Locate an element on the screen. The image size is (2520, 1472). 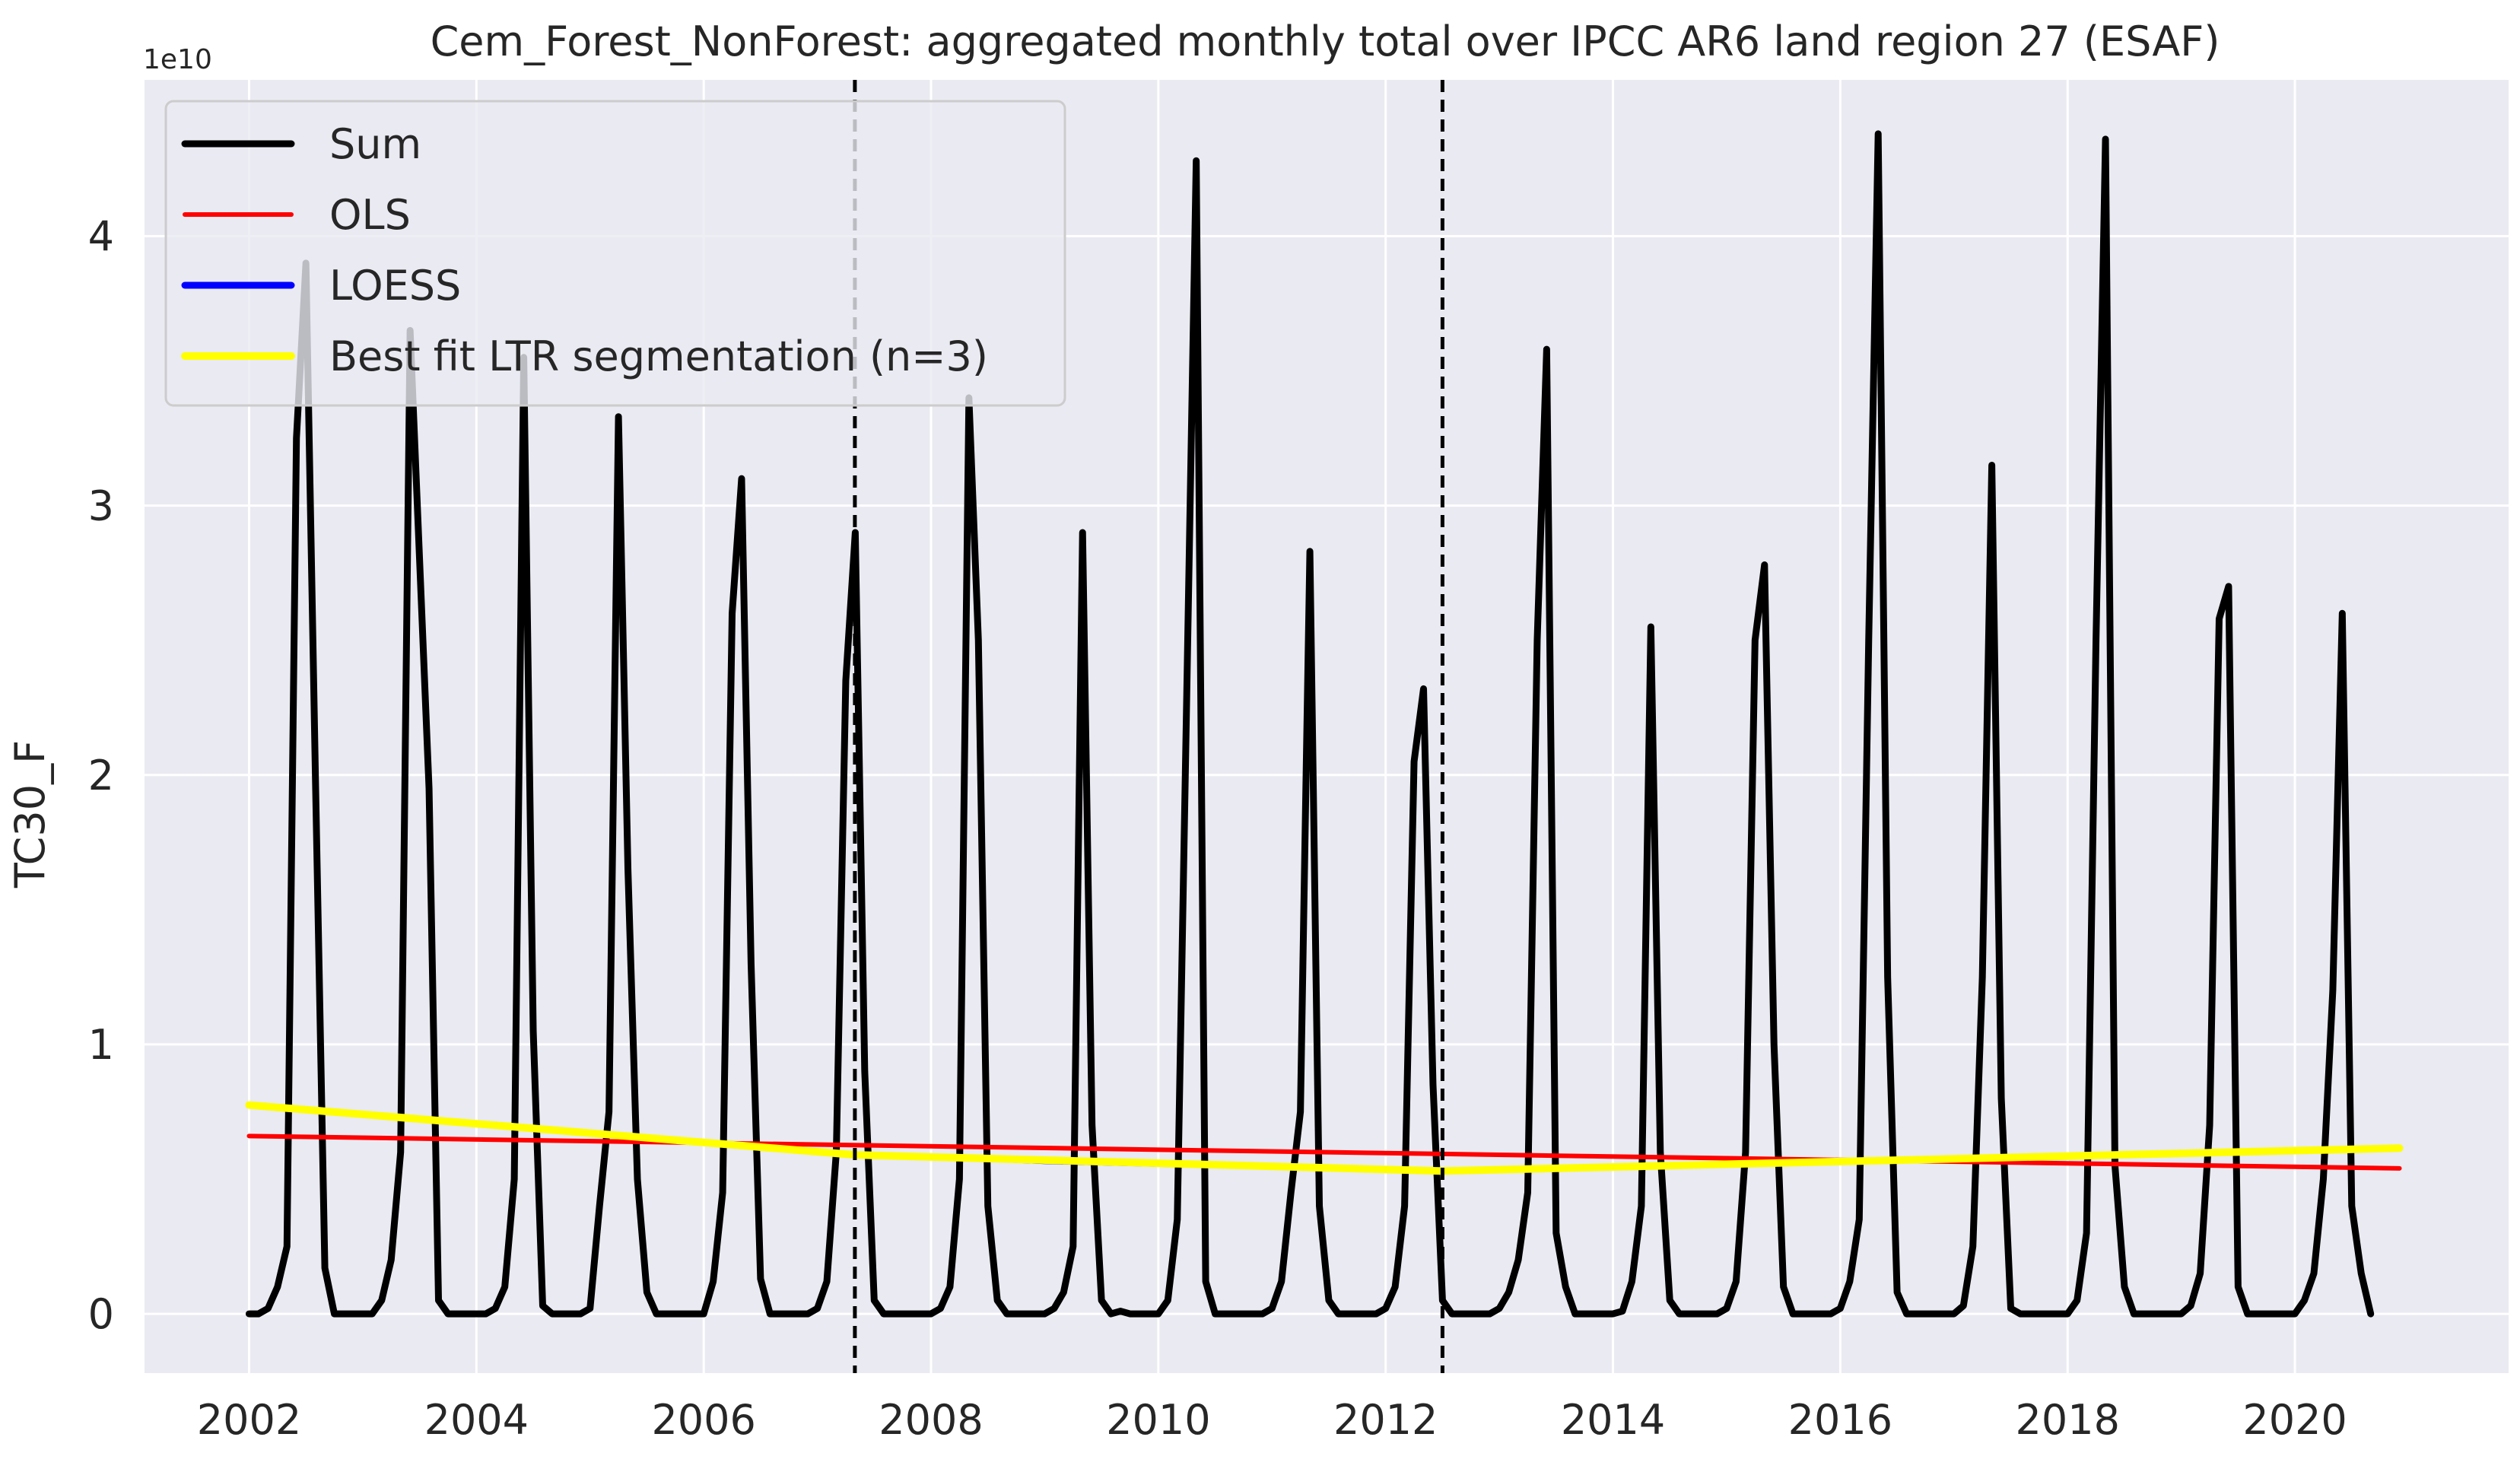
x-tick-label: 2020 is located at coordinates (2294, 1420).